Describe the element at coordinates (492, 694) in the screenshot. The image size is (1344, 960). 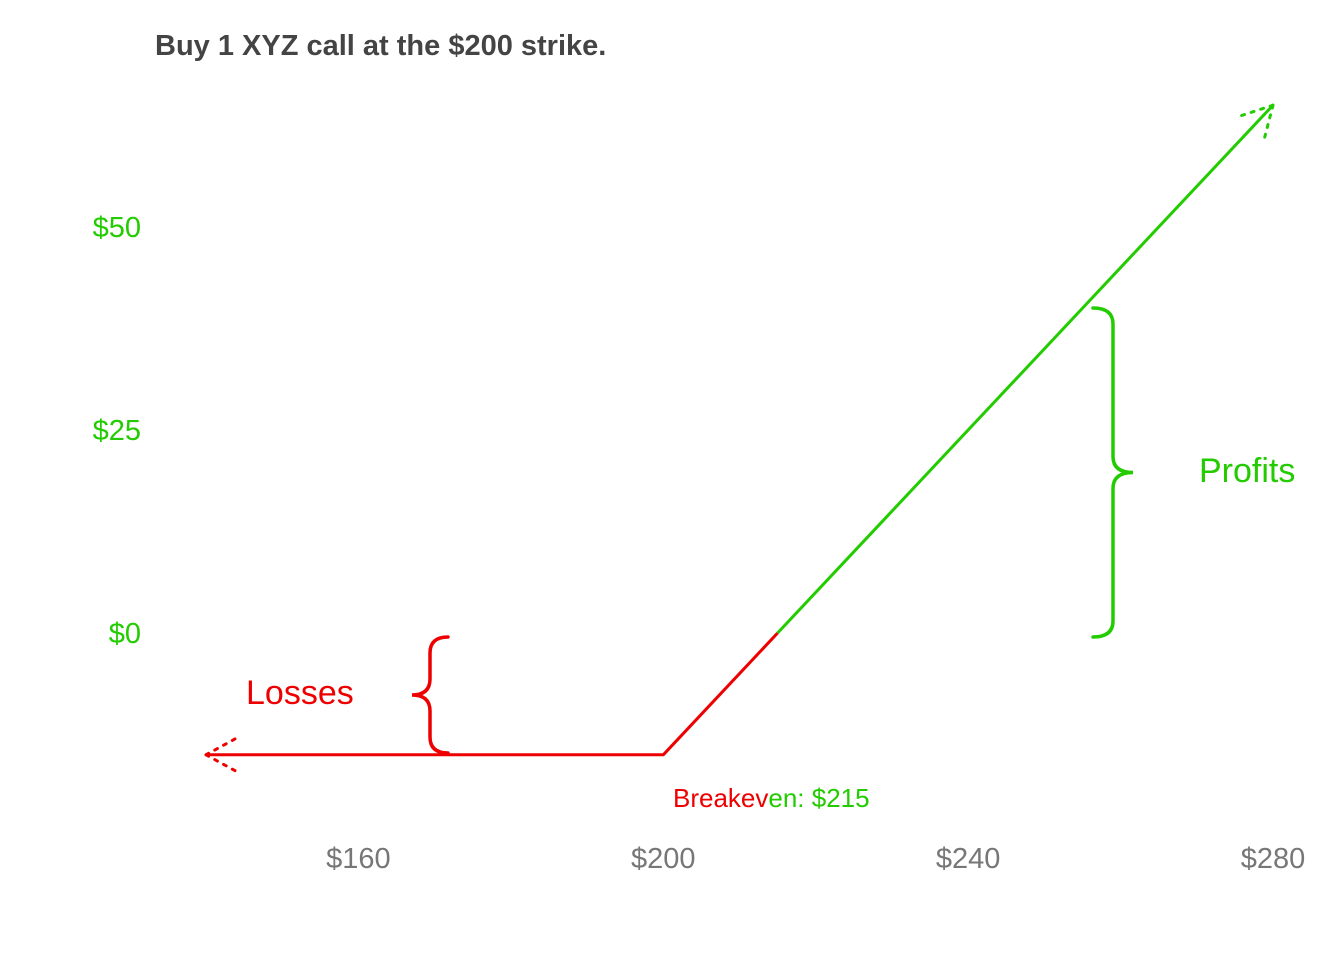
I see `loss-line` at that location.